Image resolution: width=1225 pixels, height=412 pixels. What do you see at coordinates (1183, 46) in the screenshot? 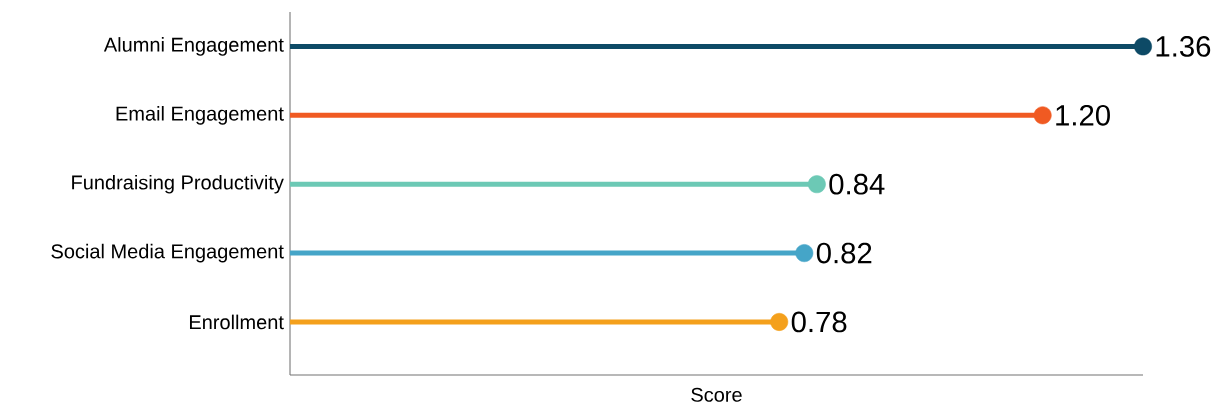
I see `data-label: 1.36` at bounding box center [1183, 46].